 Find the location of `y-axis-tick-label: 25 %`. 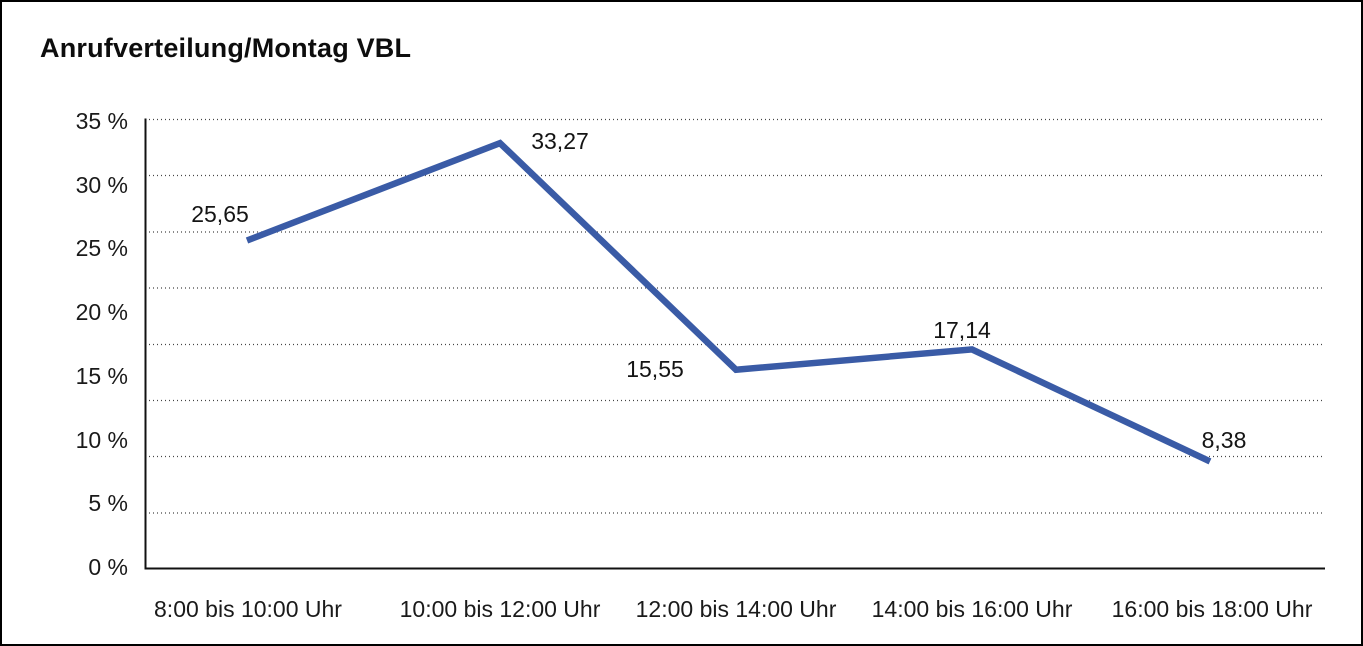

y-axis-tick-label: 25 % is located at coordinates (102, 248).